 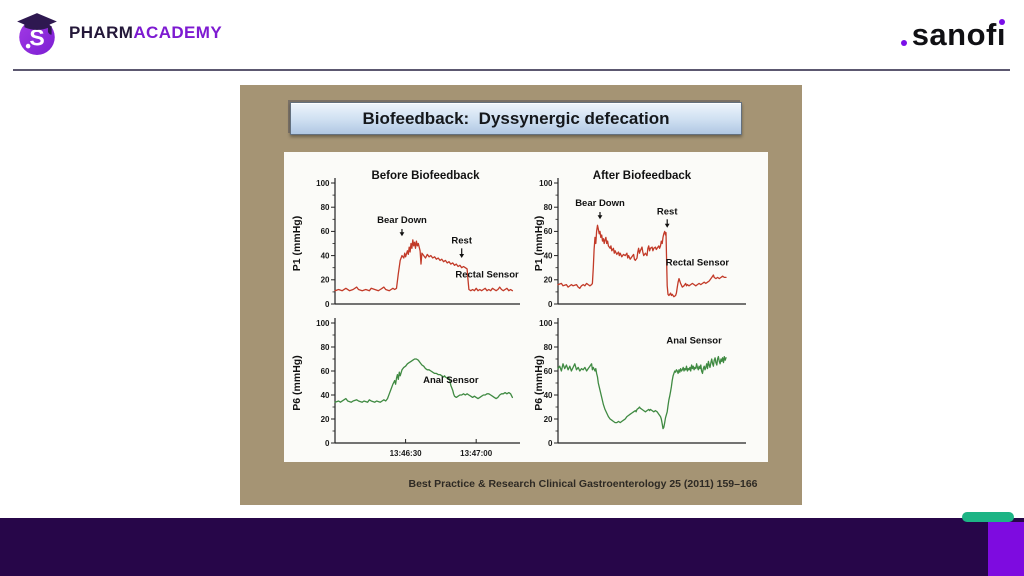 I want to click on footer-accent-teal, so click(x=988, y=517).